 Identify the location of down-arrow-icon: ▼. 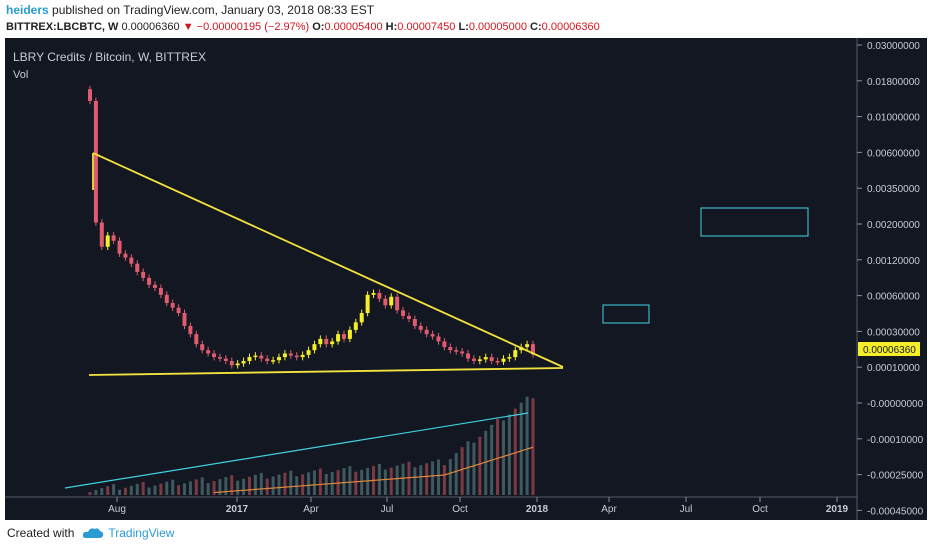
(188, 27).